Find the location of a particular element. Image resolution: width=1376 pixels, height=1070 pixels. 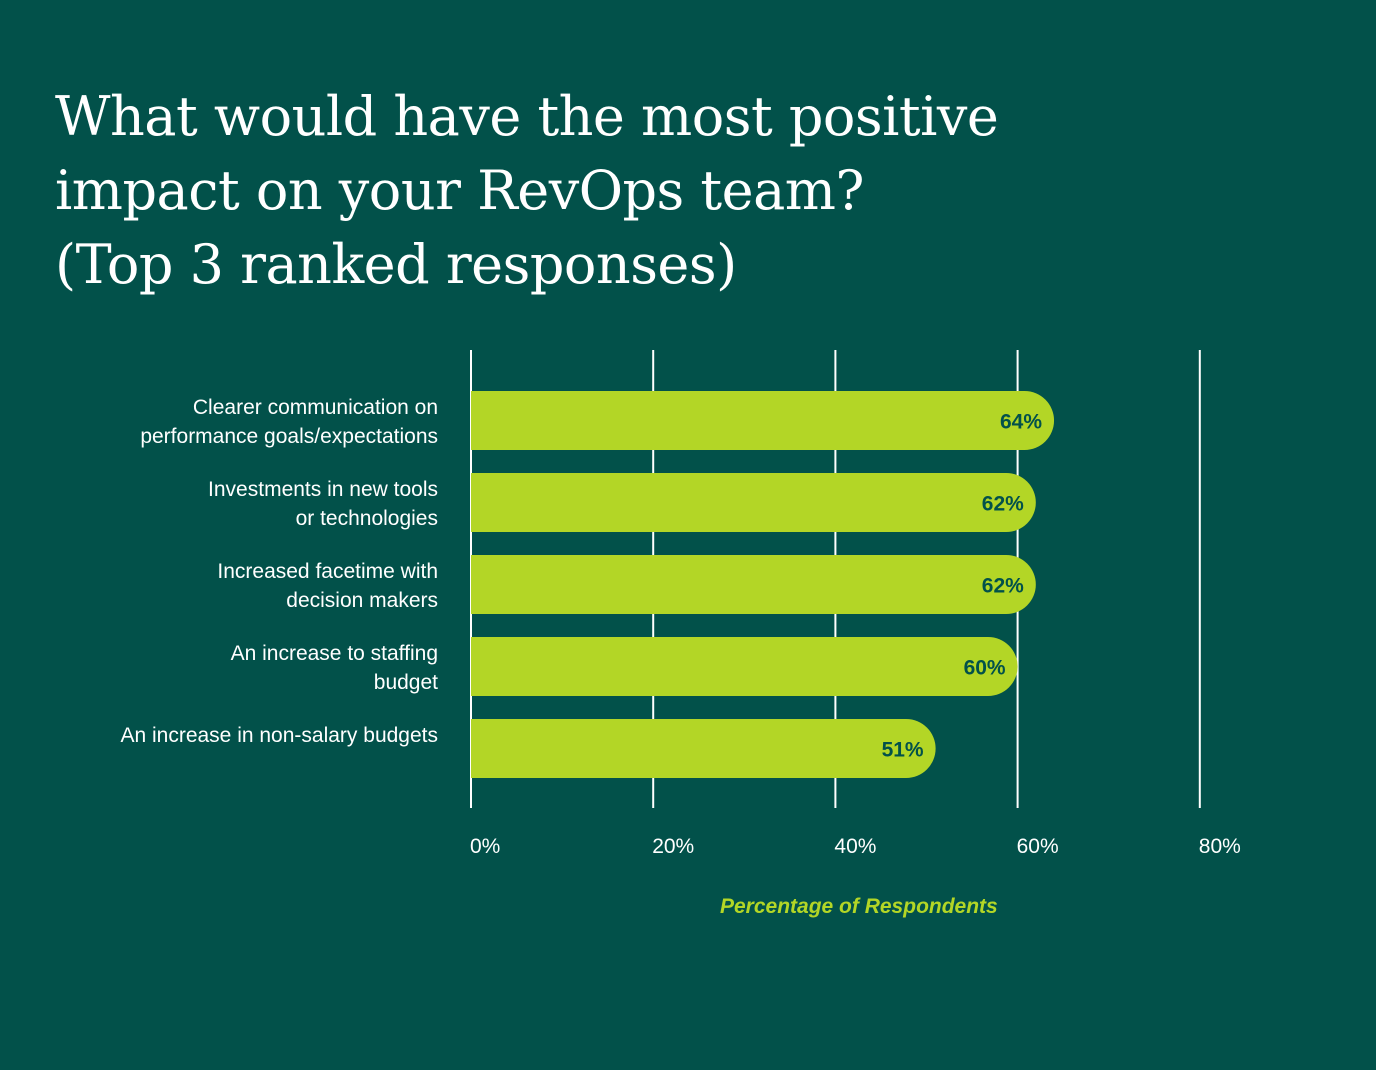

category-label-line: or technologies is located at coordinates (366, 518).